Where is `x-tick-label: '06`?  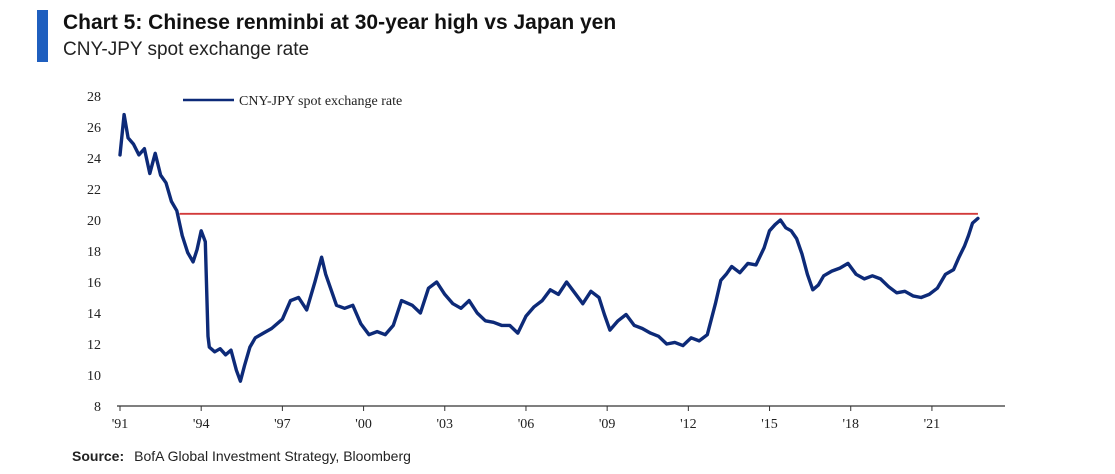 x-tick-label: '06 is located at coordinates (526, 424).